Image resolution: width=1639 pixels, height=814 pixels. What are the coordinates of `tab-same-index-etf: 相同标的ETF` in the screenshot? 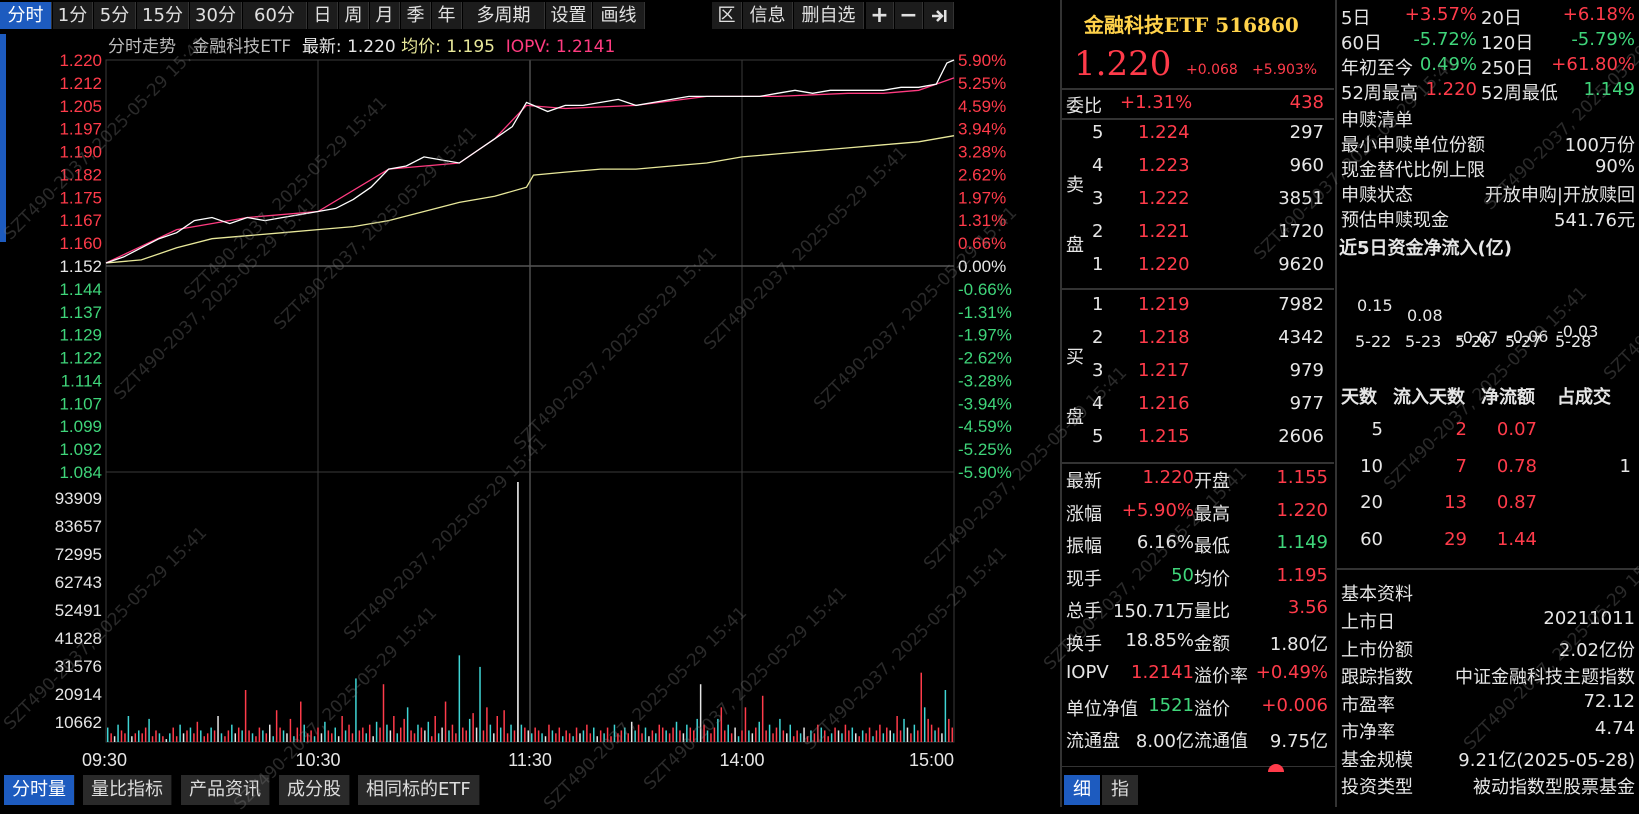 It's located at (419, 790).